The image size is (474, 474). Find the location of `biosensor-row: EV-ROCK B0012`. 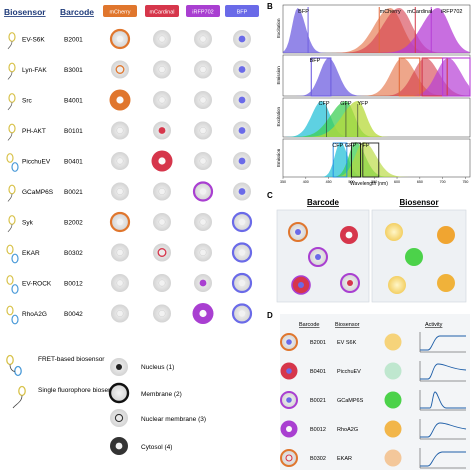

biosensor-row: EV-ROCK B0012 is located at coordinates (129, 283).